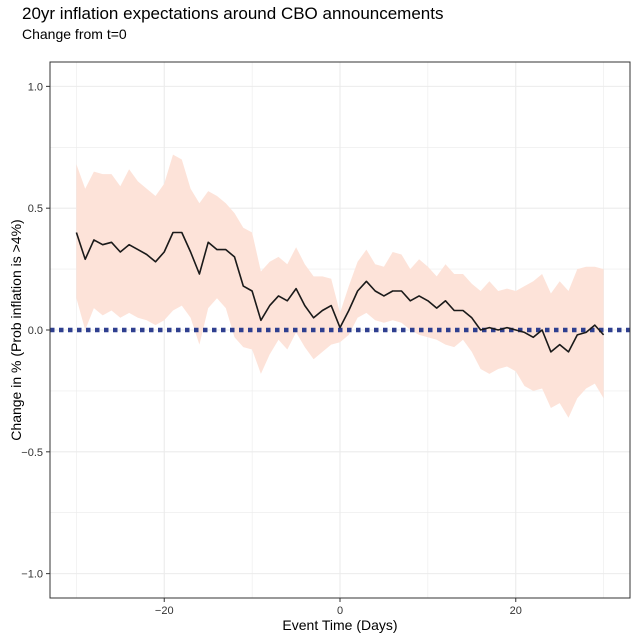 This screenshot has width=635, height=634. What do you see at coordinates (164, 611) in the screenshot?
I see `x-tick-label: −20` at bounding box center [164, 611].